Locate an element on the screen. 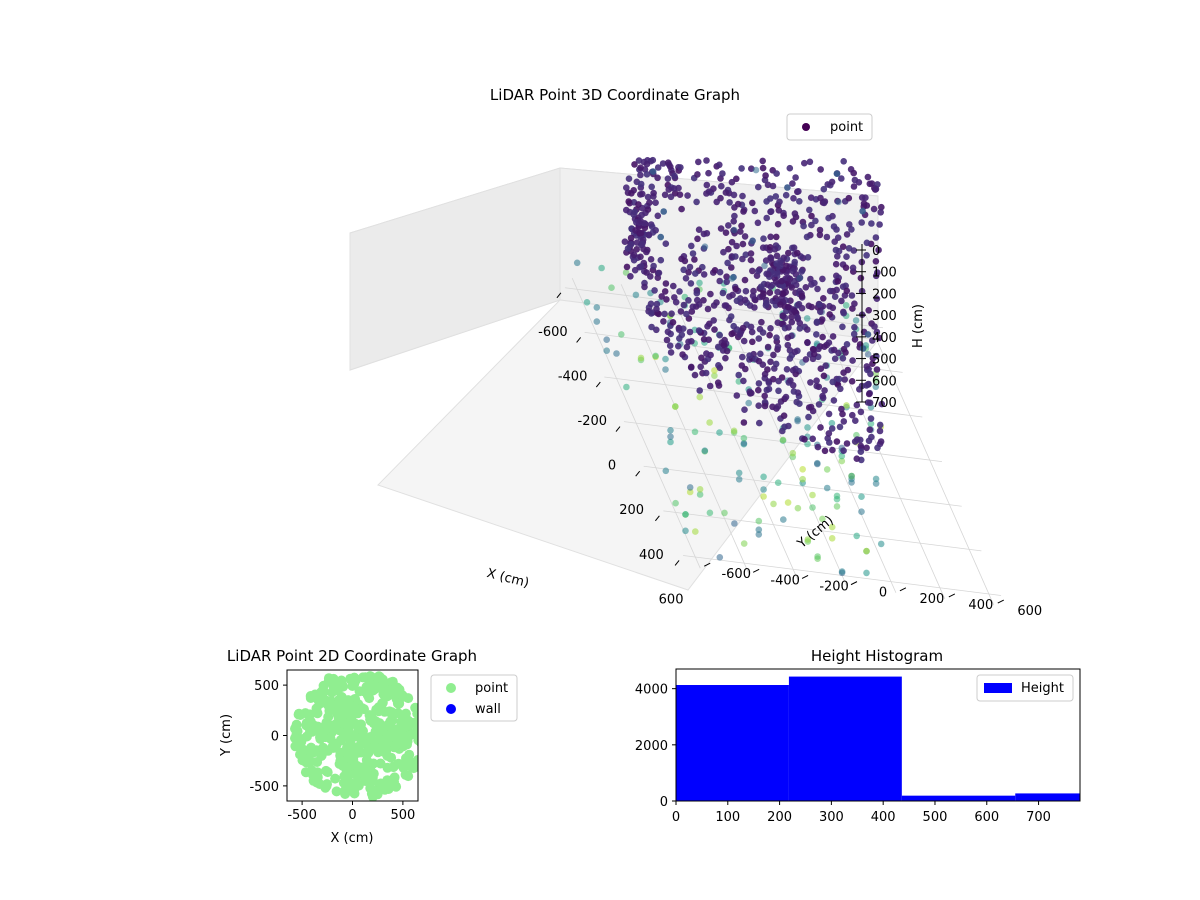 The image size is (1200, 900). y-tick-label-3d-2: -200 is located at coordinates (834, 586).